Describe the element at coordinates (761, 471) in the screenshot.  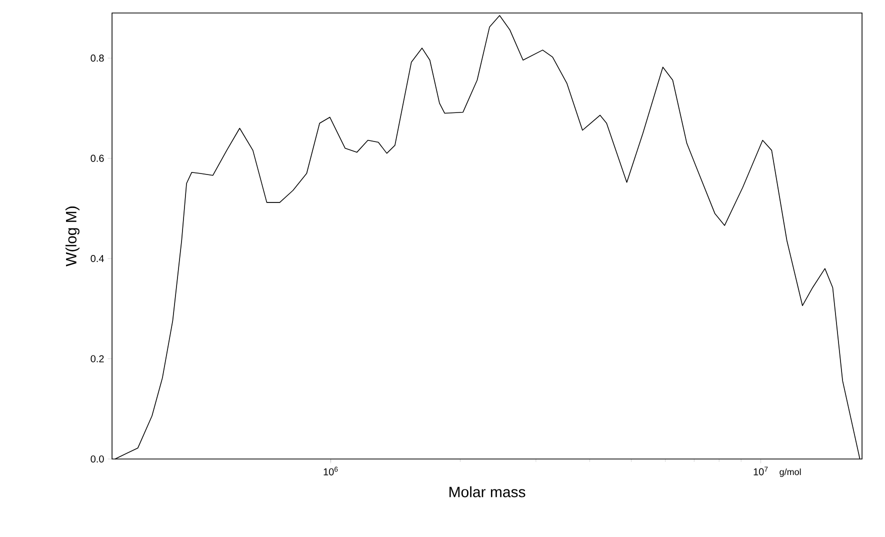
I see `x-tick-label: 10$^{7}$` at that location.